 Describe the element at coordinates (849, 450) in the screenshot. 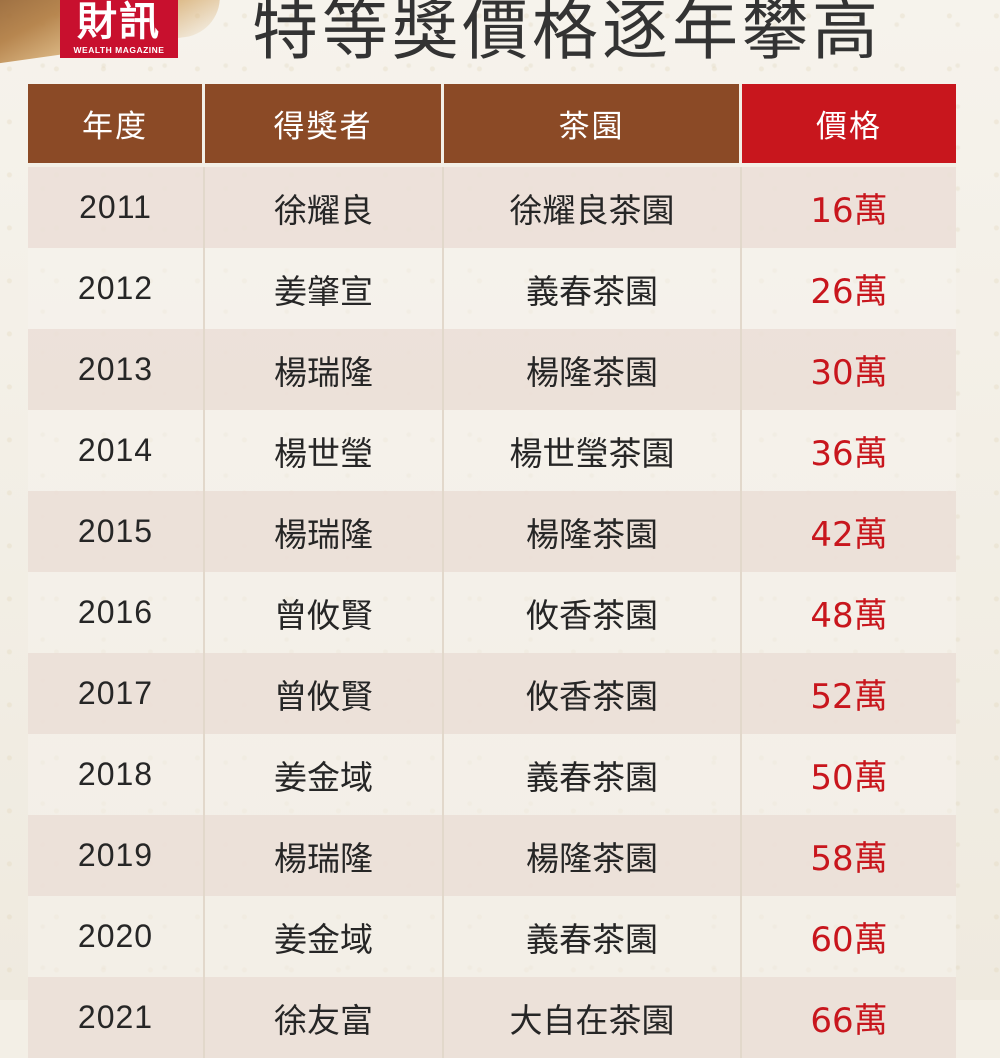

I see `price-cell: 36萬` at that location.